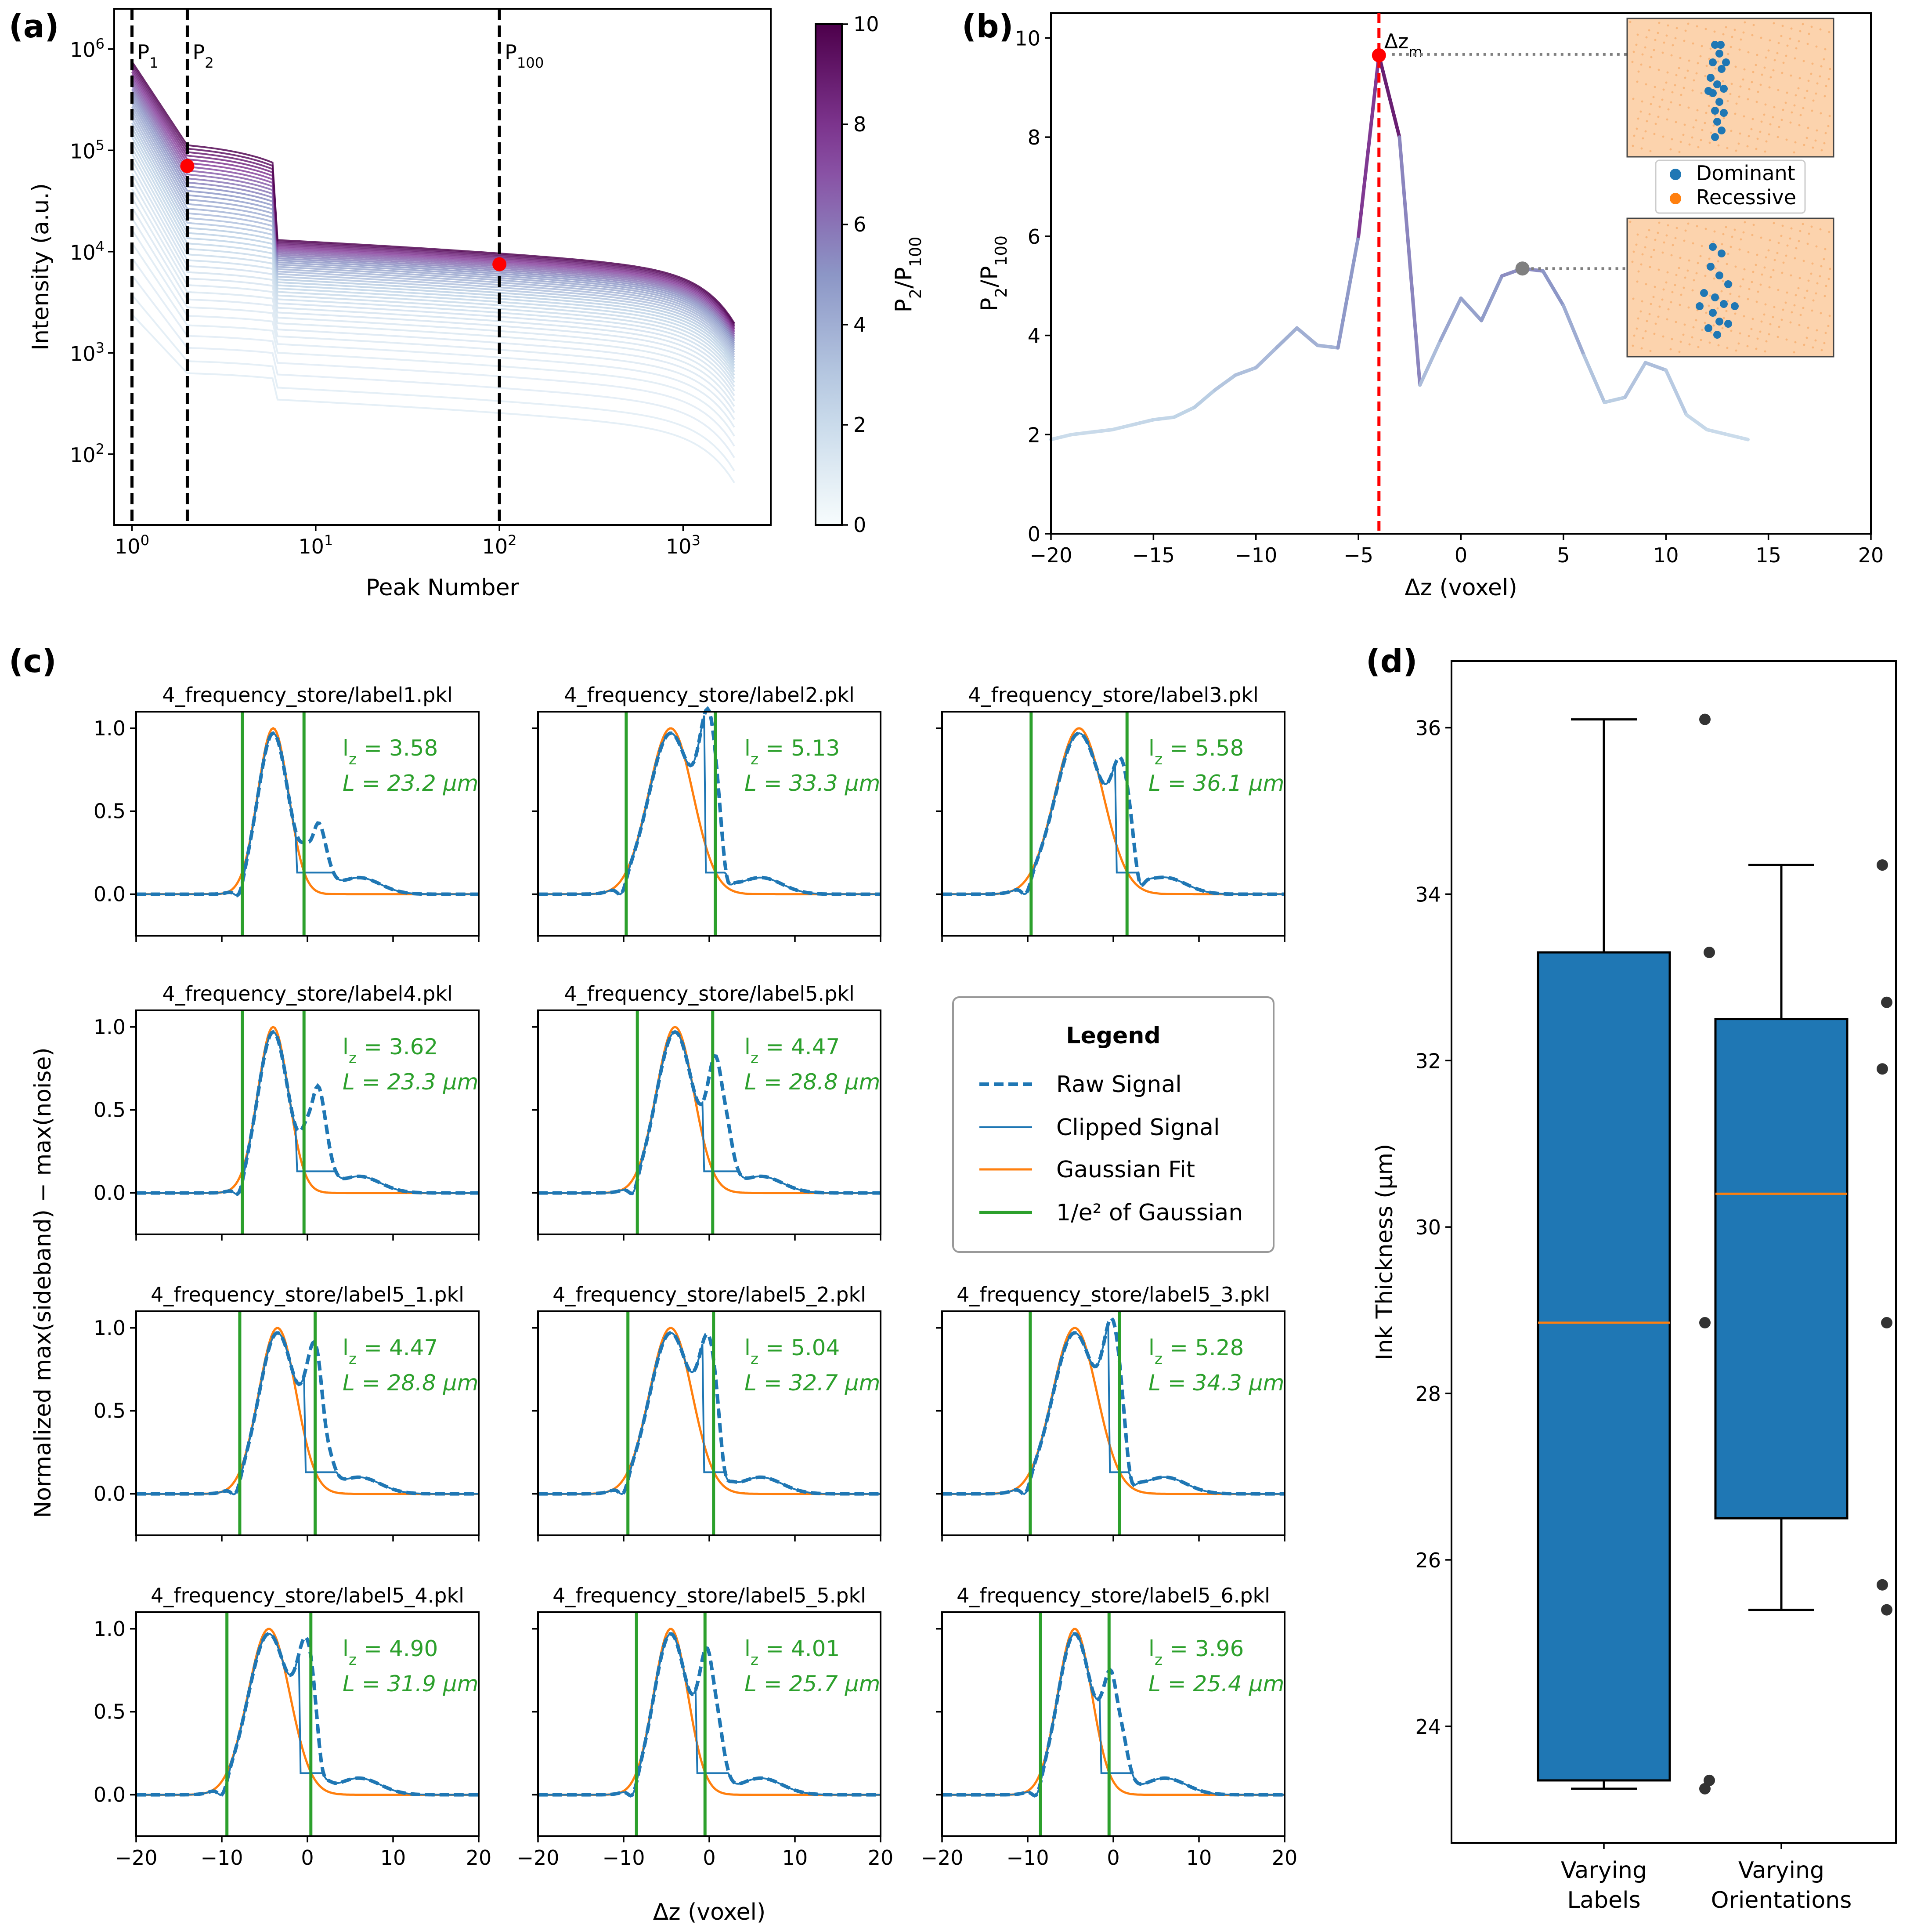 Image resolution: width=1910 pixels, height=1932 pixels. Describe the element at coordinates (110, 1411) in the screenshot. I see `ytick-label-c: 0.5` at that location.